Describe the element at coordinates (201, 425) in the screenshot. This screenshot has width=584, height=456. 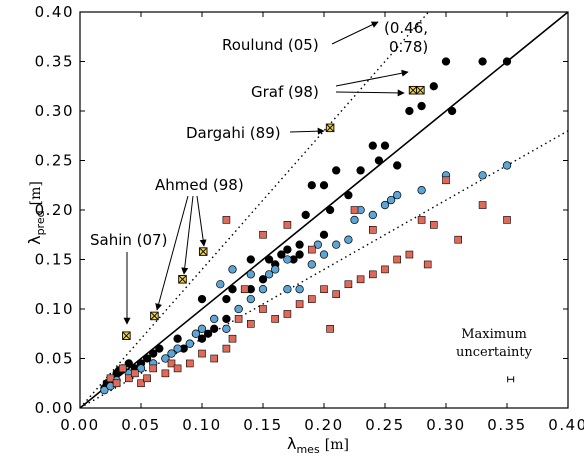
I see `x-tick-label: 0.10` at that location.